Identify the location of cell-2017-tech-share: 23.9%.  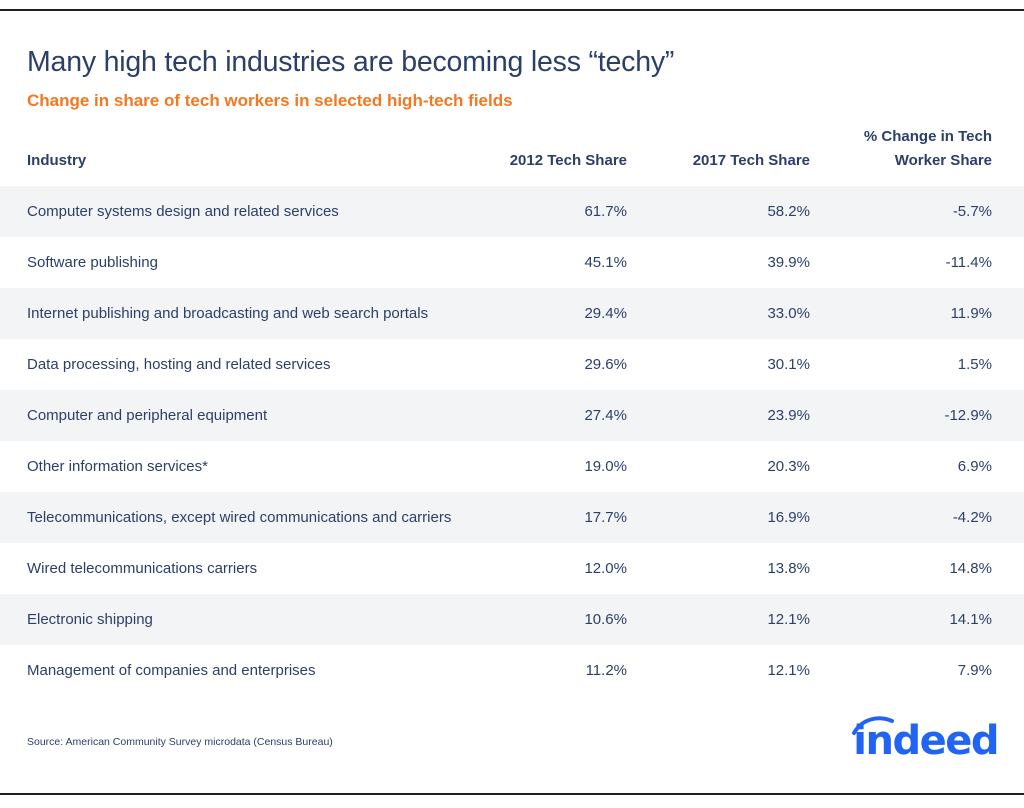
(788, 415).